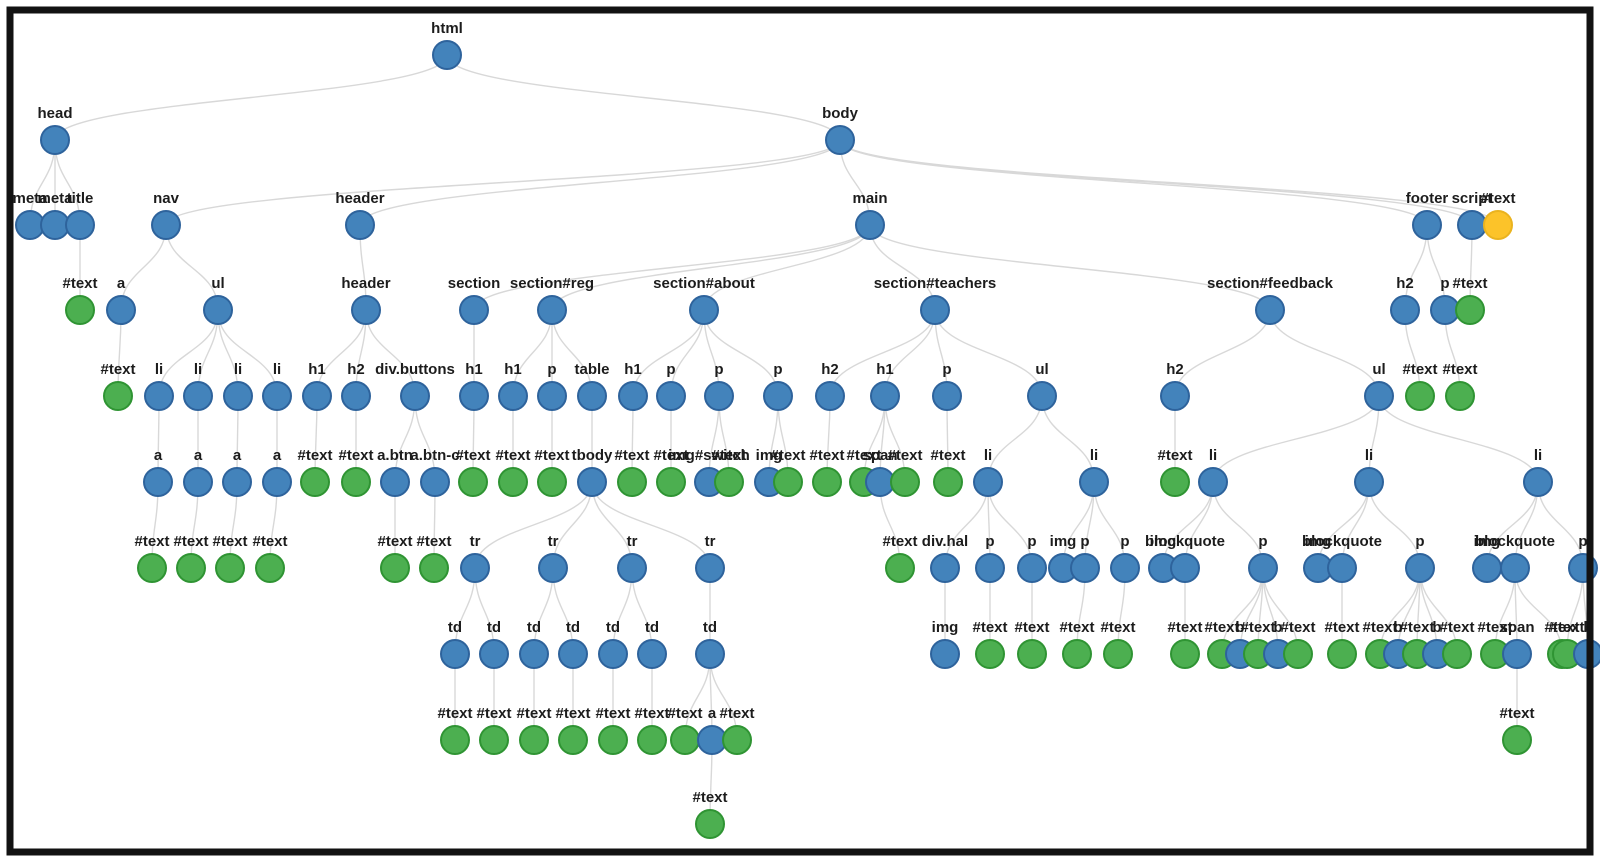  I want to click on tree-node-section, so click(474, 310).